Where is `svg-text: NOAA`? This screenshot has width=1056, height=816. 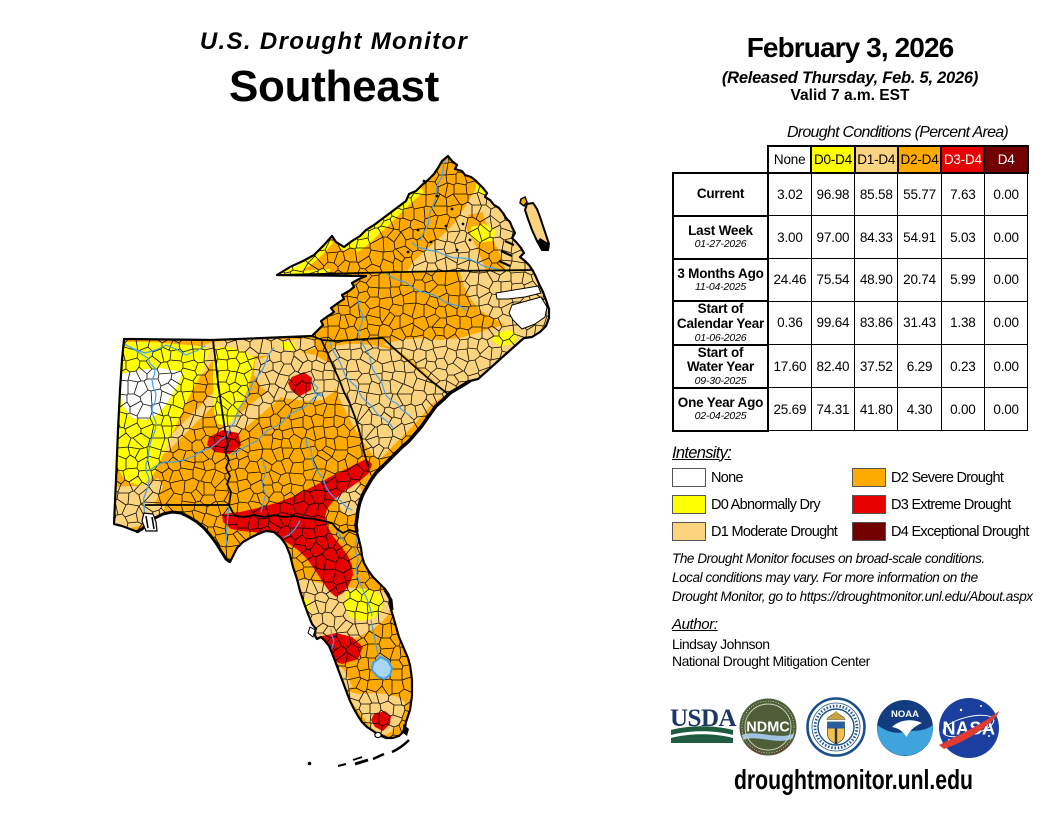
svg-text: NOAA is located at coordinates (905, 714).